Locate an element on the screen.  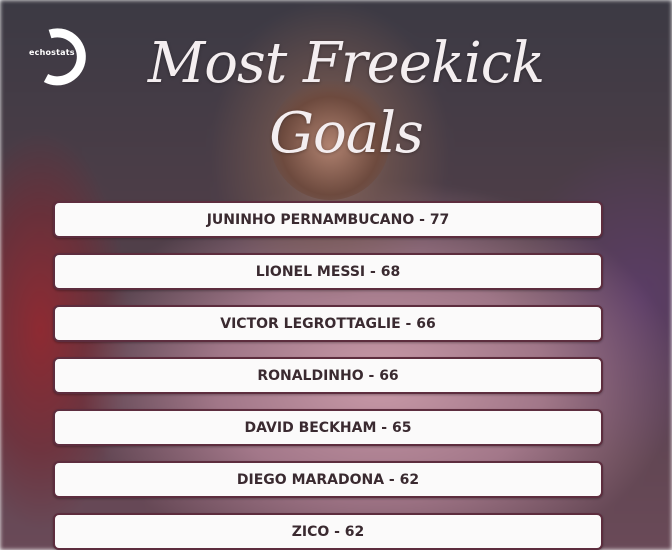
ranking-row: DAVID BECKHAM - 65 is located at coordinates (328, 427).